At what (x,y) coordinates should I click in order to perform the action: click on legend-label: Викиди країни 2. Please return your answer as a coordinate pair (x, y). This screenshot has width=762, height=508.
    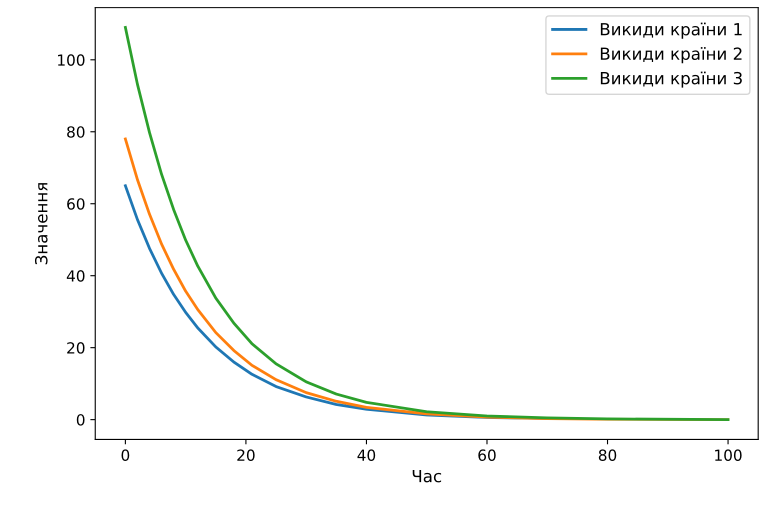
    Looking at the image, I should click on (671, 55).